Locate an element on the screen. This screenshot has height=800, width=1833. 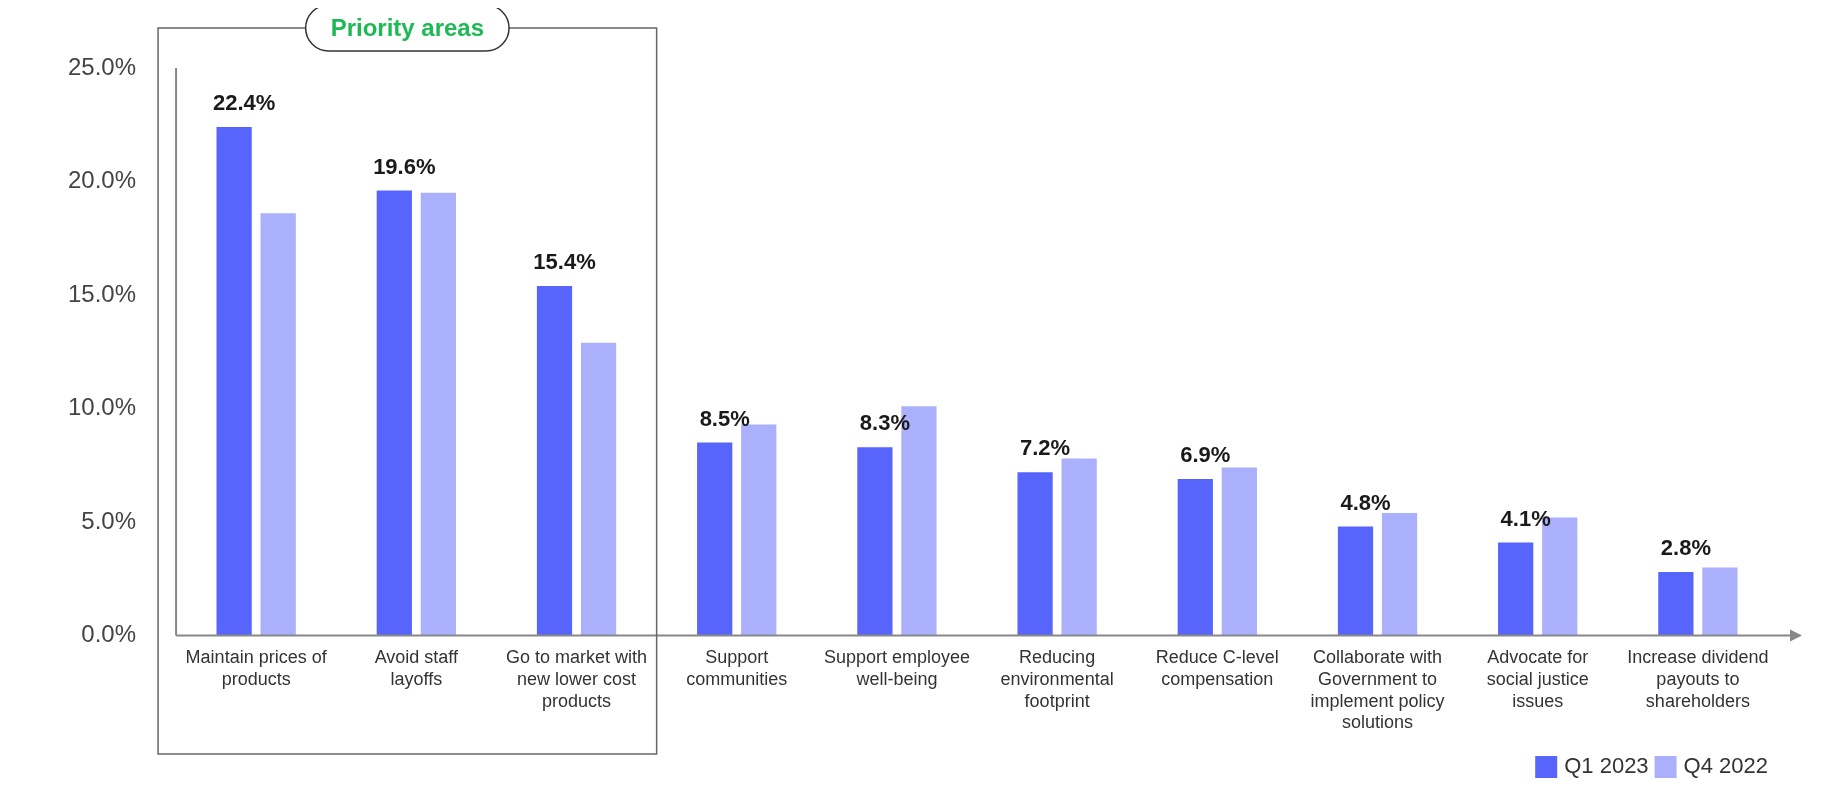
x-tick-label: Reduce C-level compensation is located at coordinates (1217, 668).